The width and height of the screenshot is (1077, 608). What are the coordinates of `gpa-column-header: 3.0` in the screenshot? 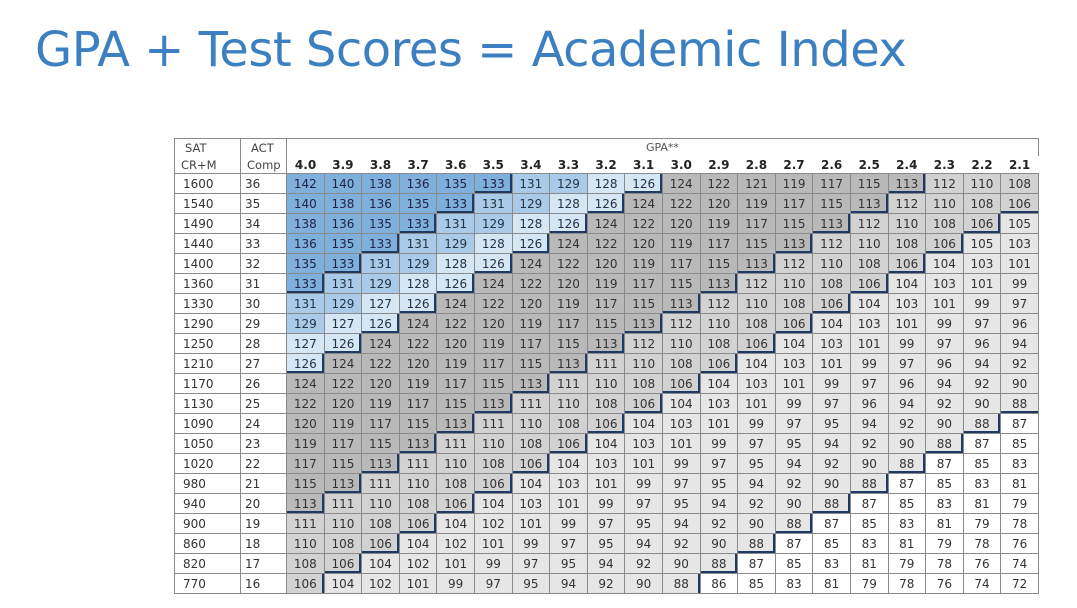 It's located at (681, 165).